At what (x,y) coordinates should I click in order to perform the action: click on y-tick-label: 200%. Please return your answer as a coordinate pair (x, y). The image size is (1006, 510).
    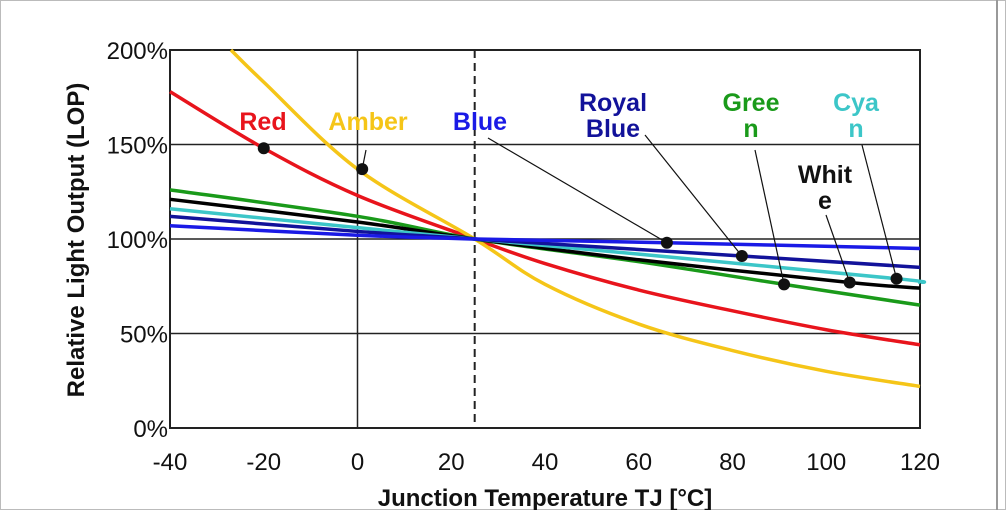
    Looking at the image, I should click on (137, 51).